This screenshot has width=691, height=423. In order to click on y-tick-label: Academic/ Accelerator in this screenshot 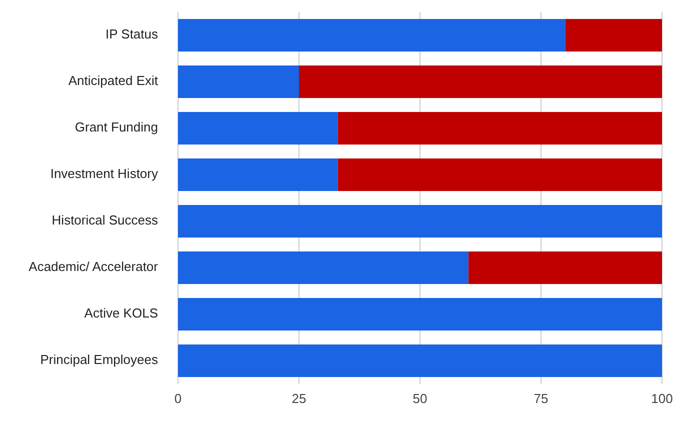, I will do `click(93, 266)`.